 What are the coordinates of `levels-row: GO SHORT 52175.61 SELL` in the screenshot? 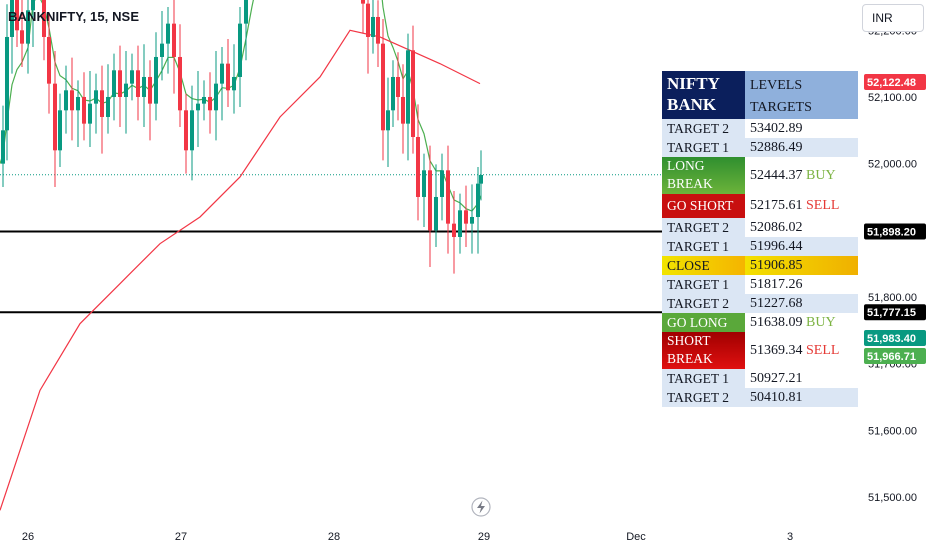 It's located at (760, 206).